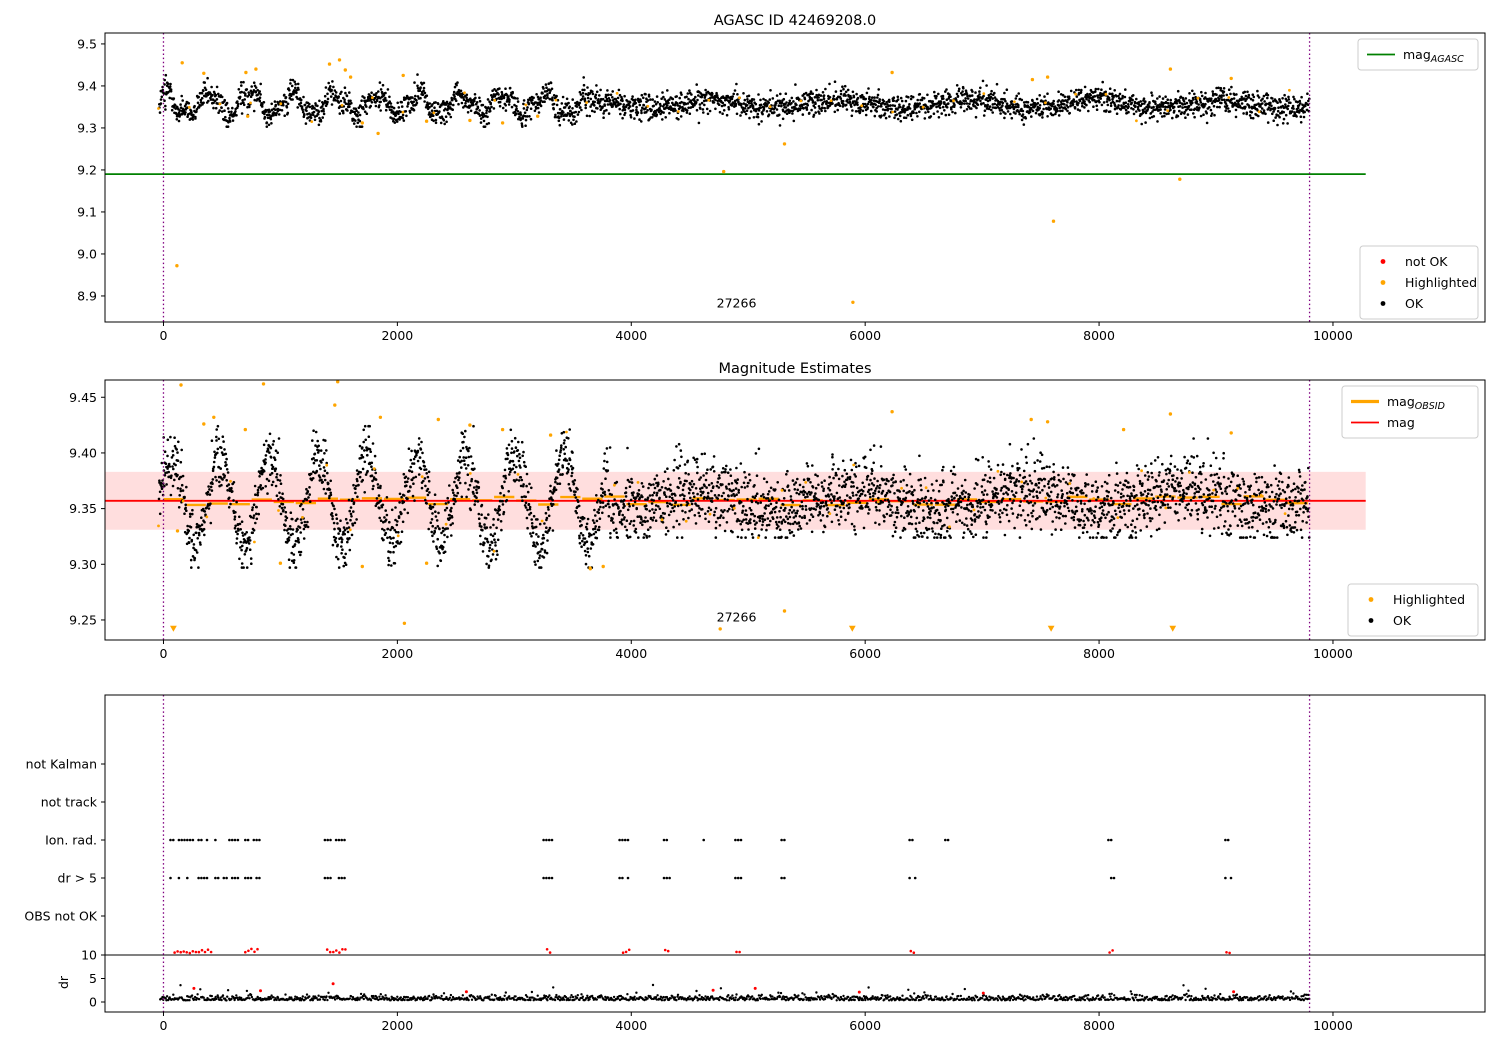 This screenshot has height=1050, width=1500. I want to click on svg-text: dr > 5, so click(77, 878).